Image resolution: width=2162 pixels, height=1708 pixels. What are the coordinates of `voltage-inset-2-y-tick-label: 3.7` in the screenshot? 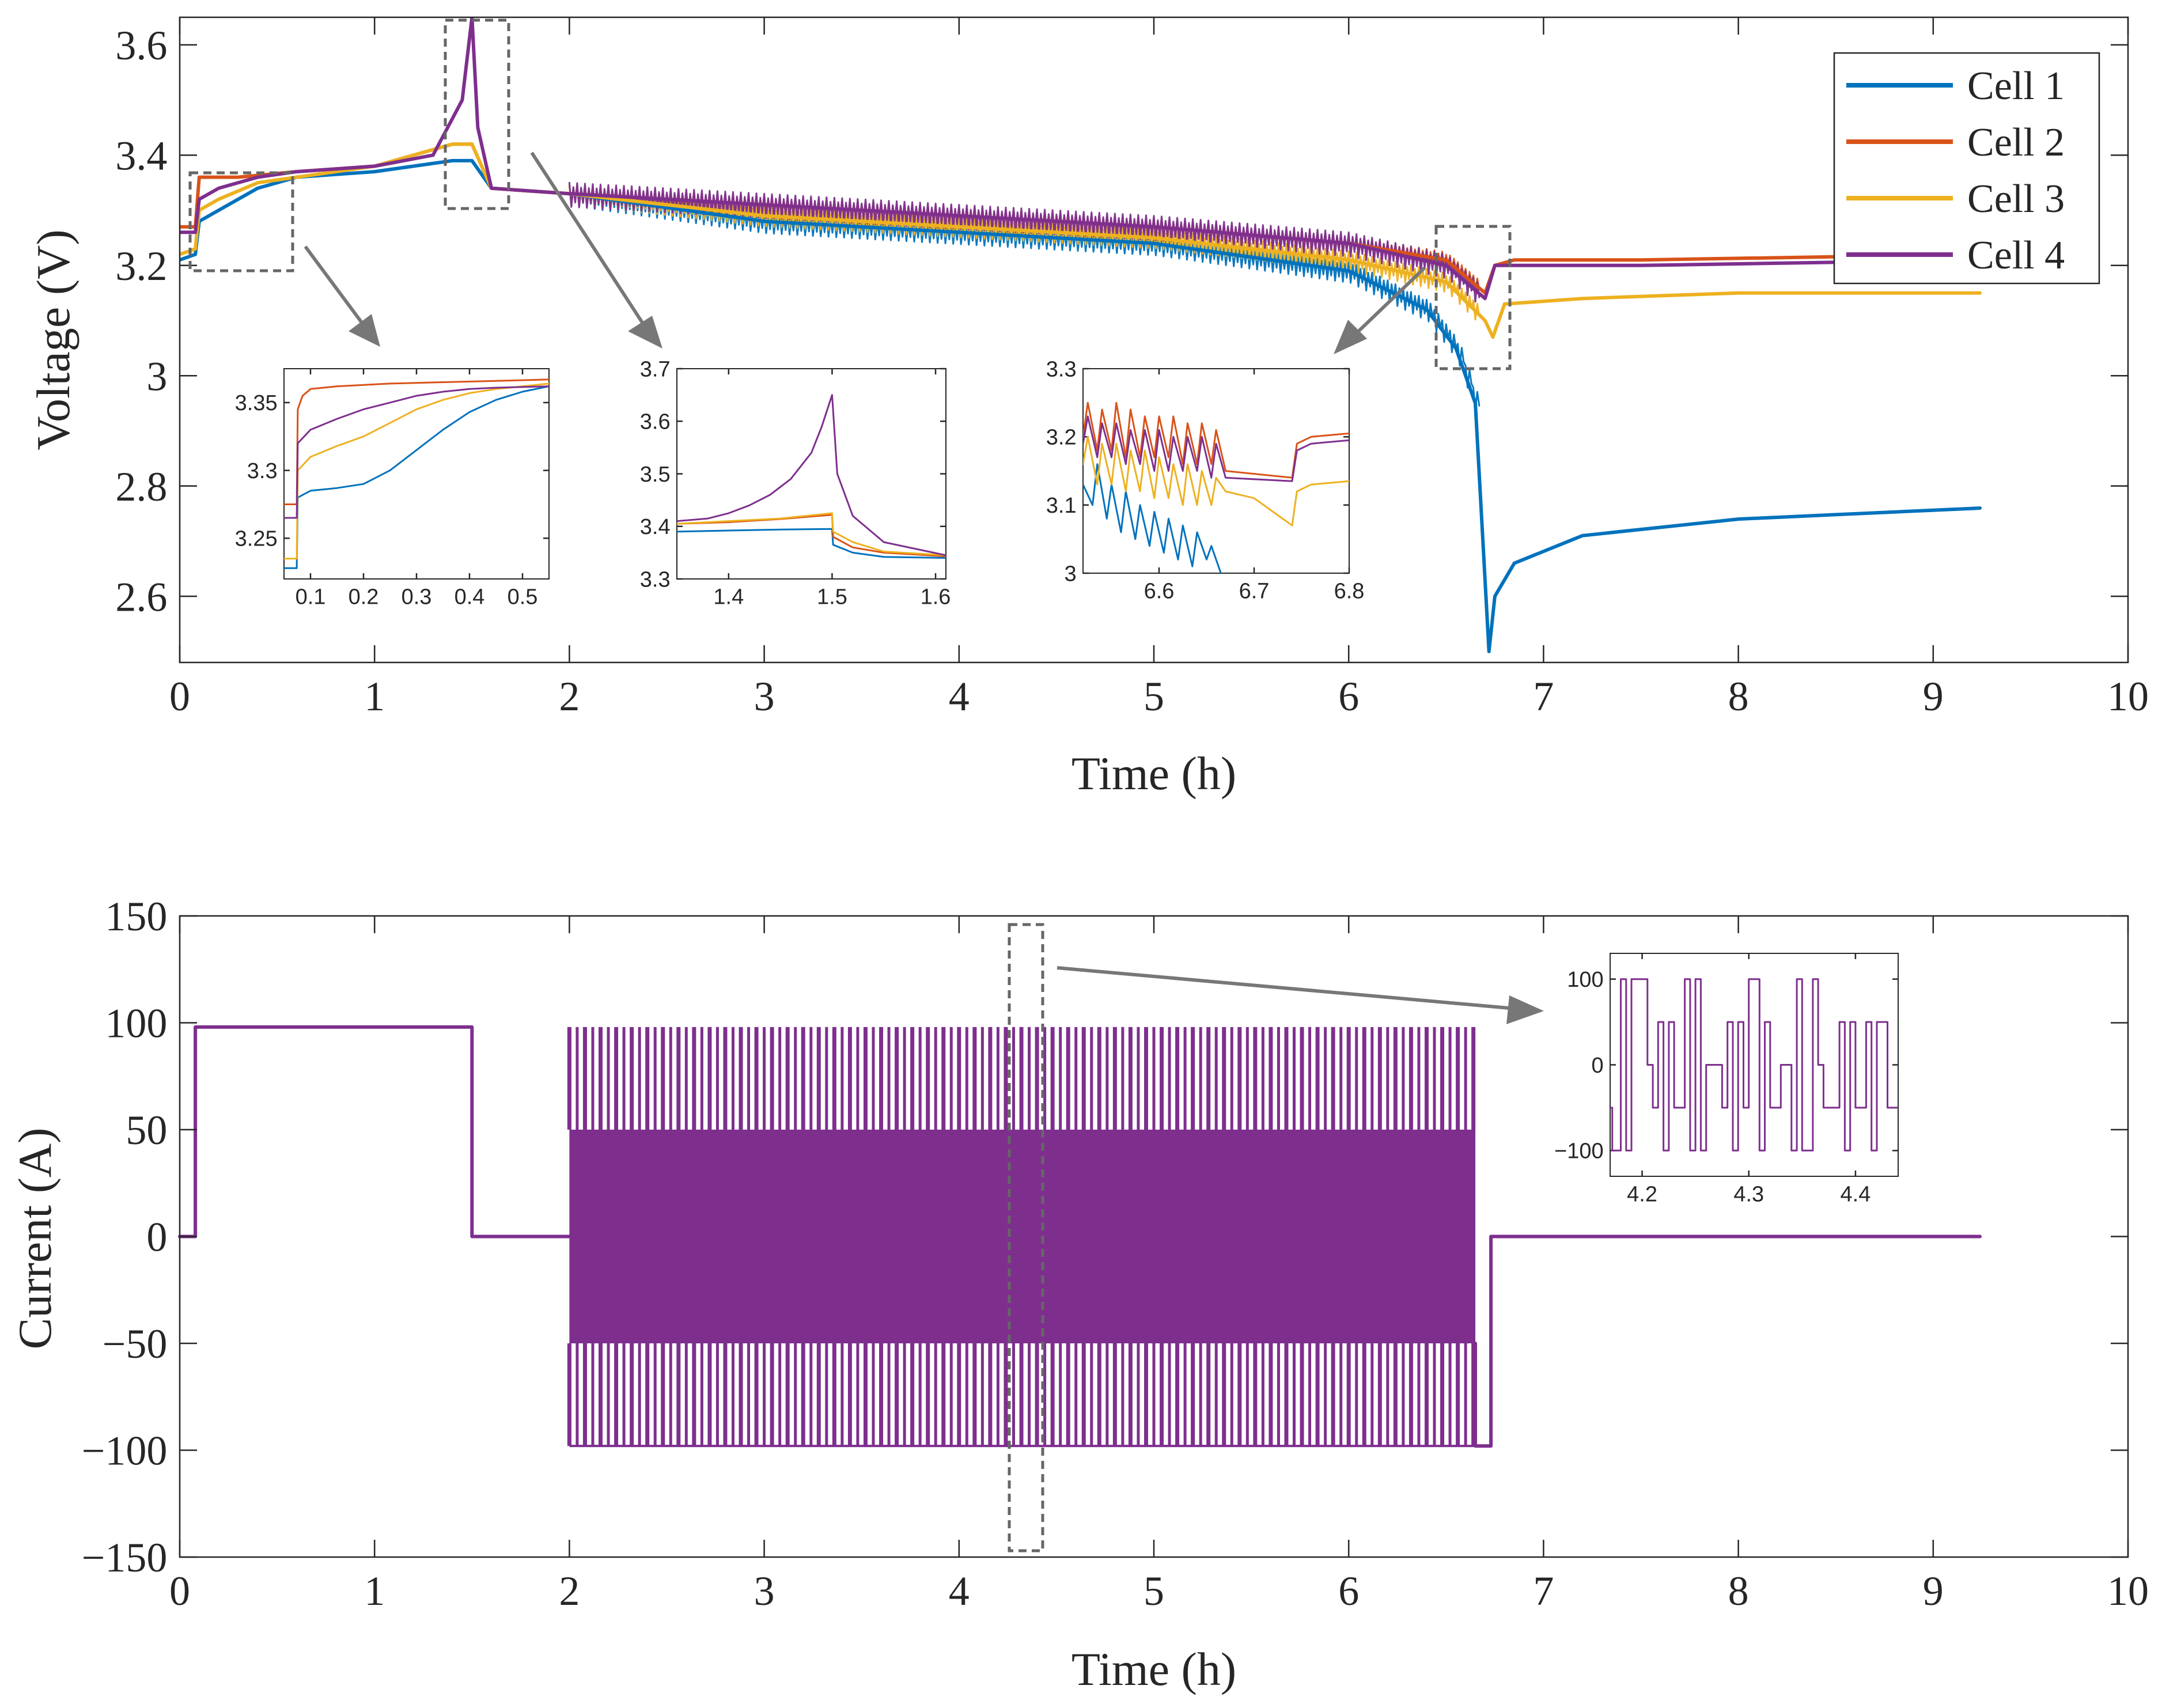 It's located at (655, 369).